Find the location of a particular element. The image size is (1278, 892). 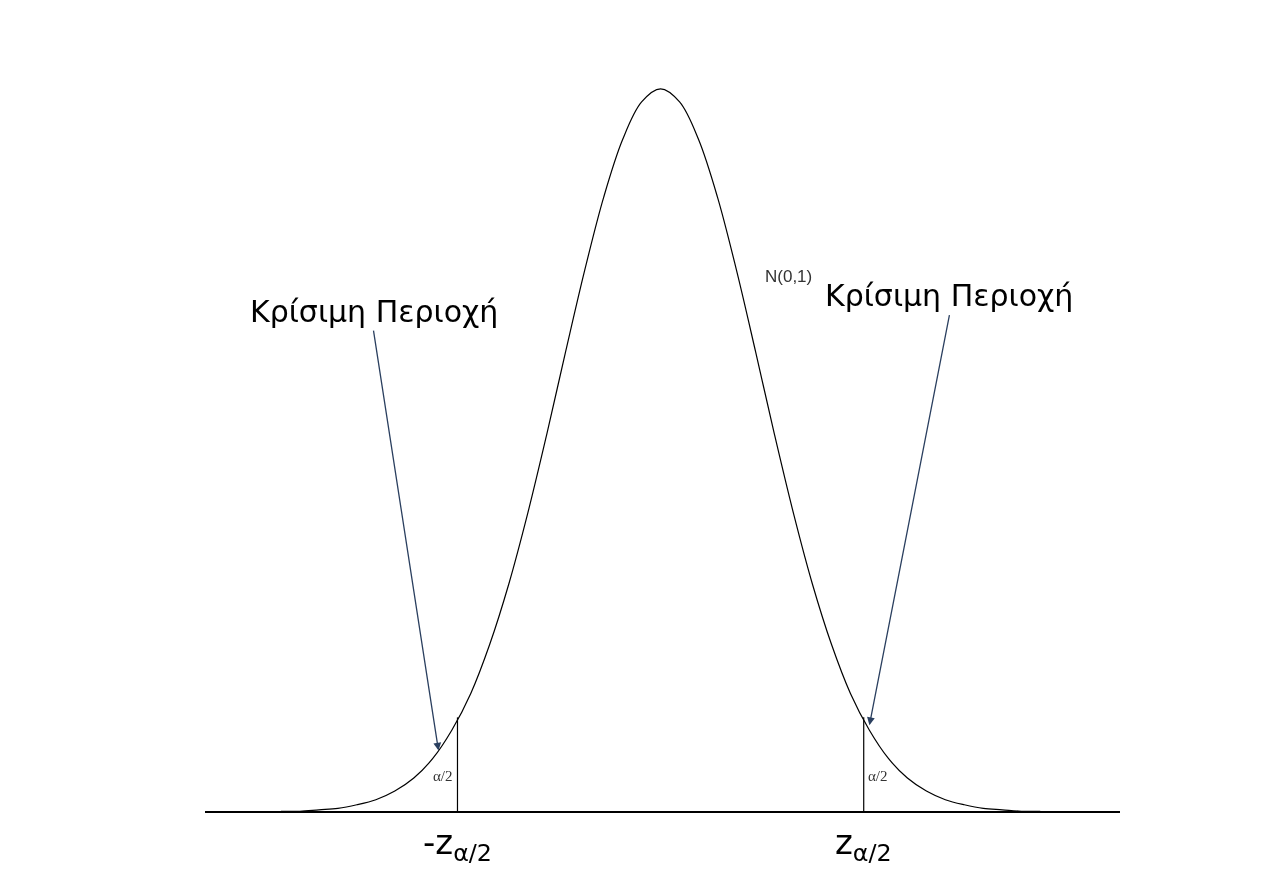

text: z$_{α/2}$ is located at coordinates (863, 845).